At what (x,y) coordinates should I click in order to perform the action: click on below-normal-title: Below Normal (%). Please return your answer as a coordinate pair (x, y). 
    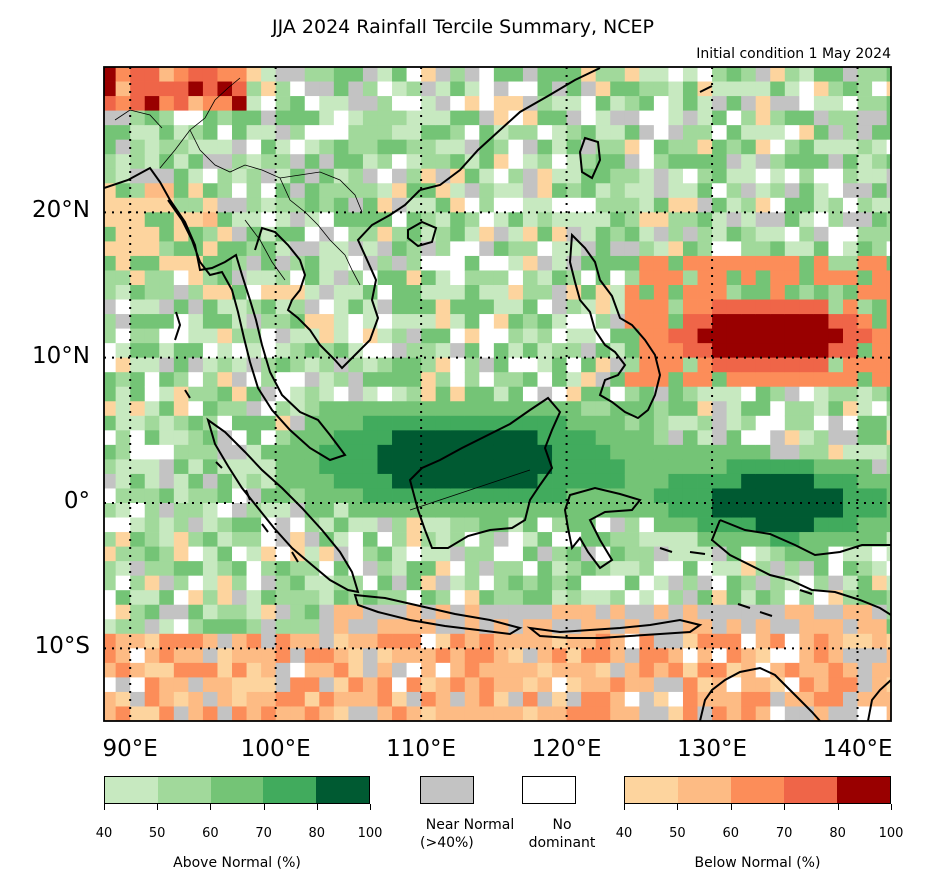
    Looking at the image, I should click on (757, 863).